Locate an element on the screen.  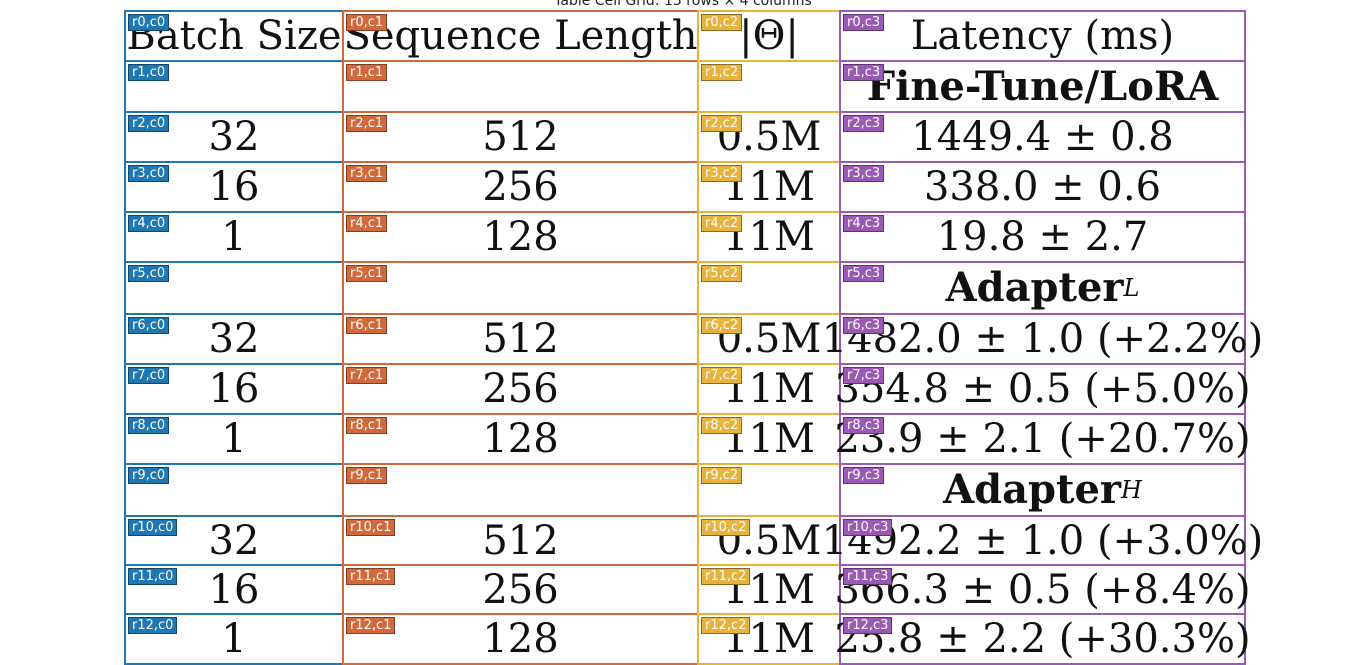
table-cell: r9,c1 is located at coordinates (520, 490).